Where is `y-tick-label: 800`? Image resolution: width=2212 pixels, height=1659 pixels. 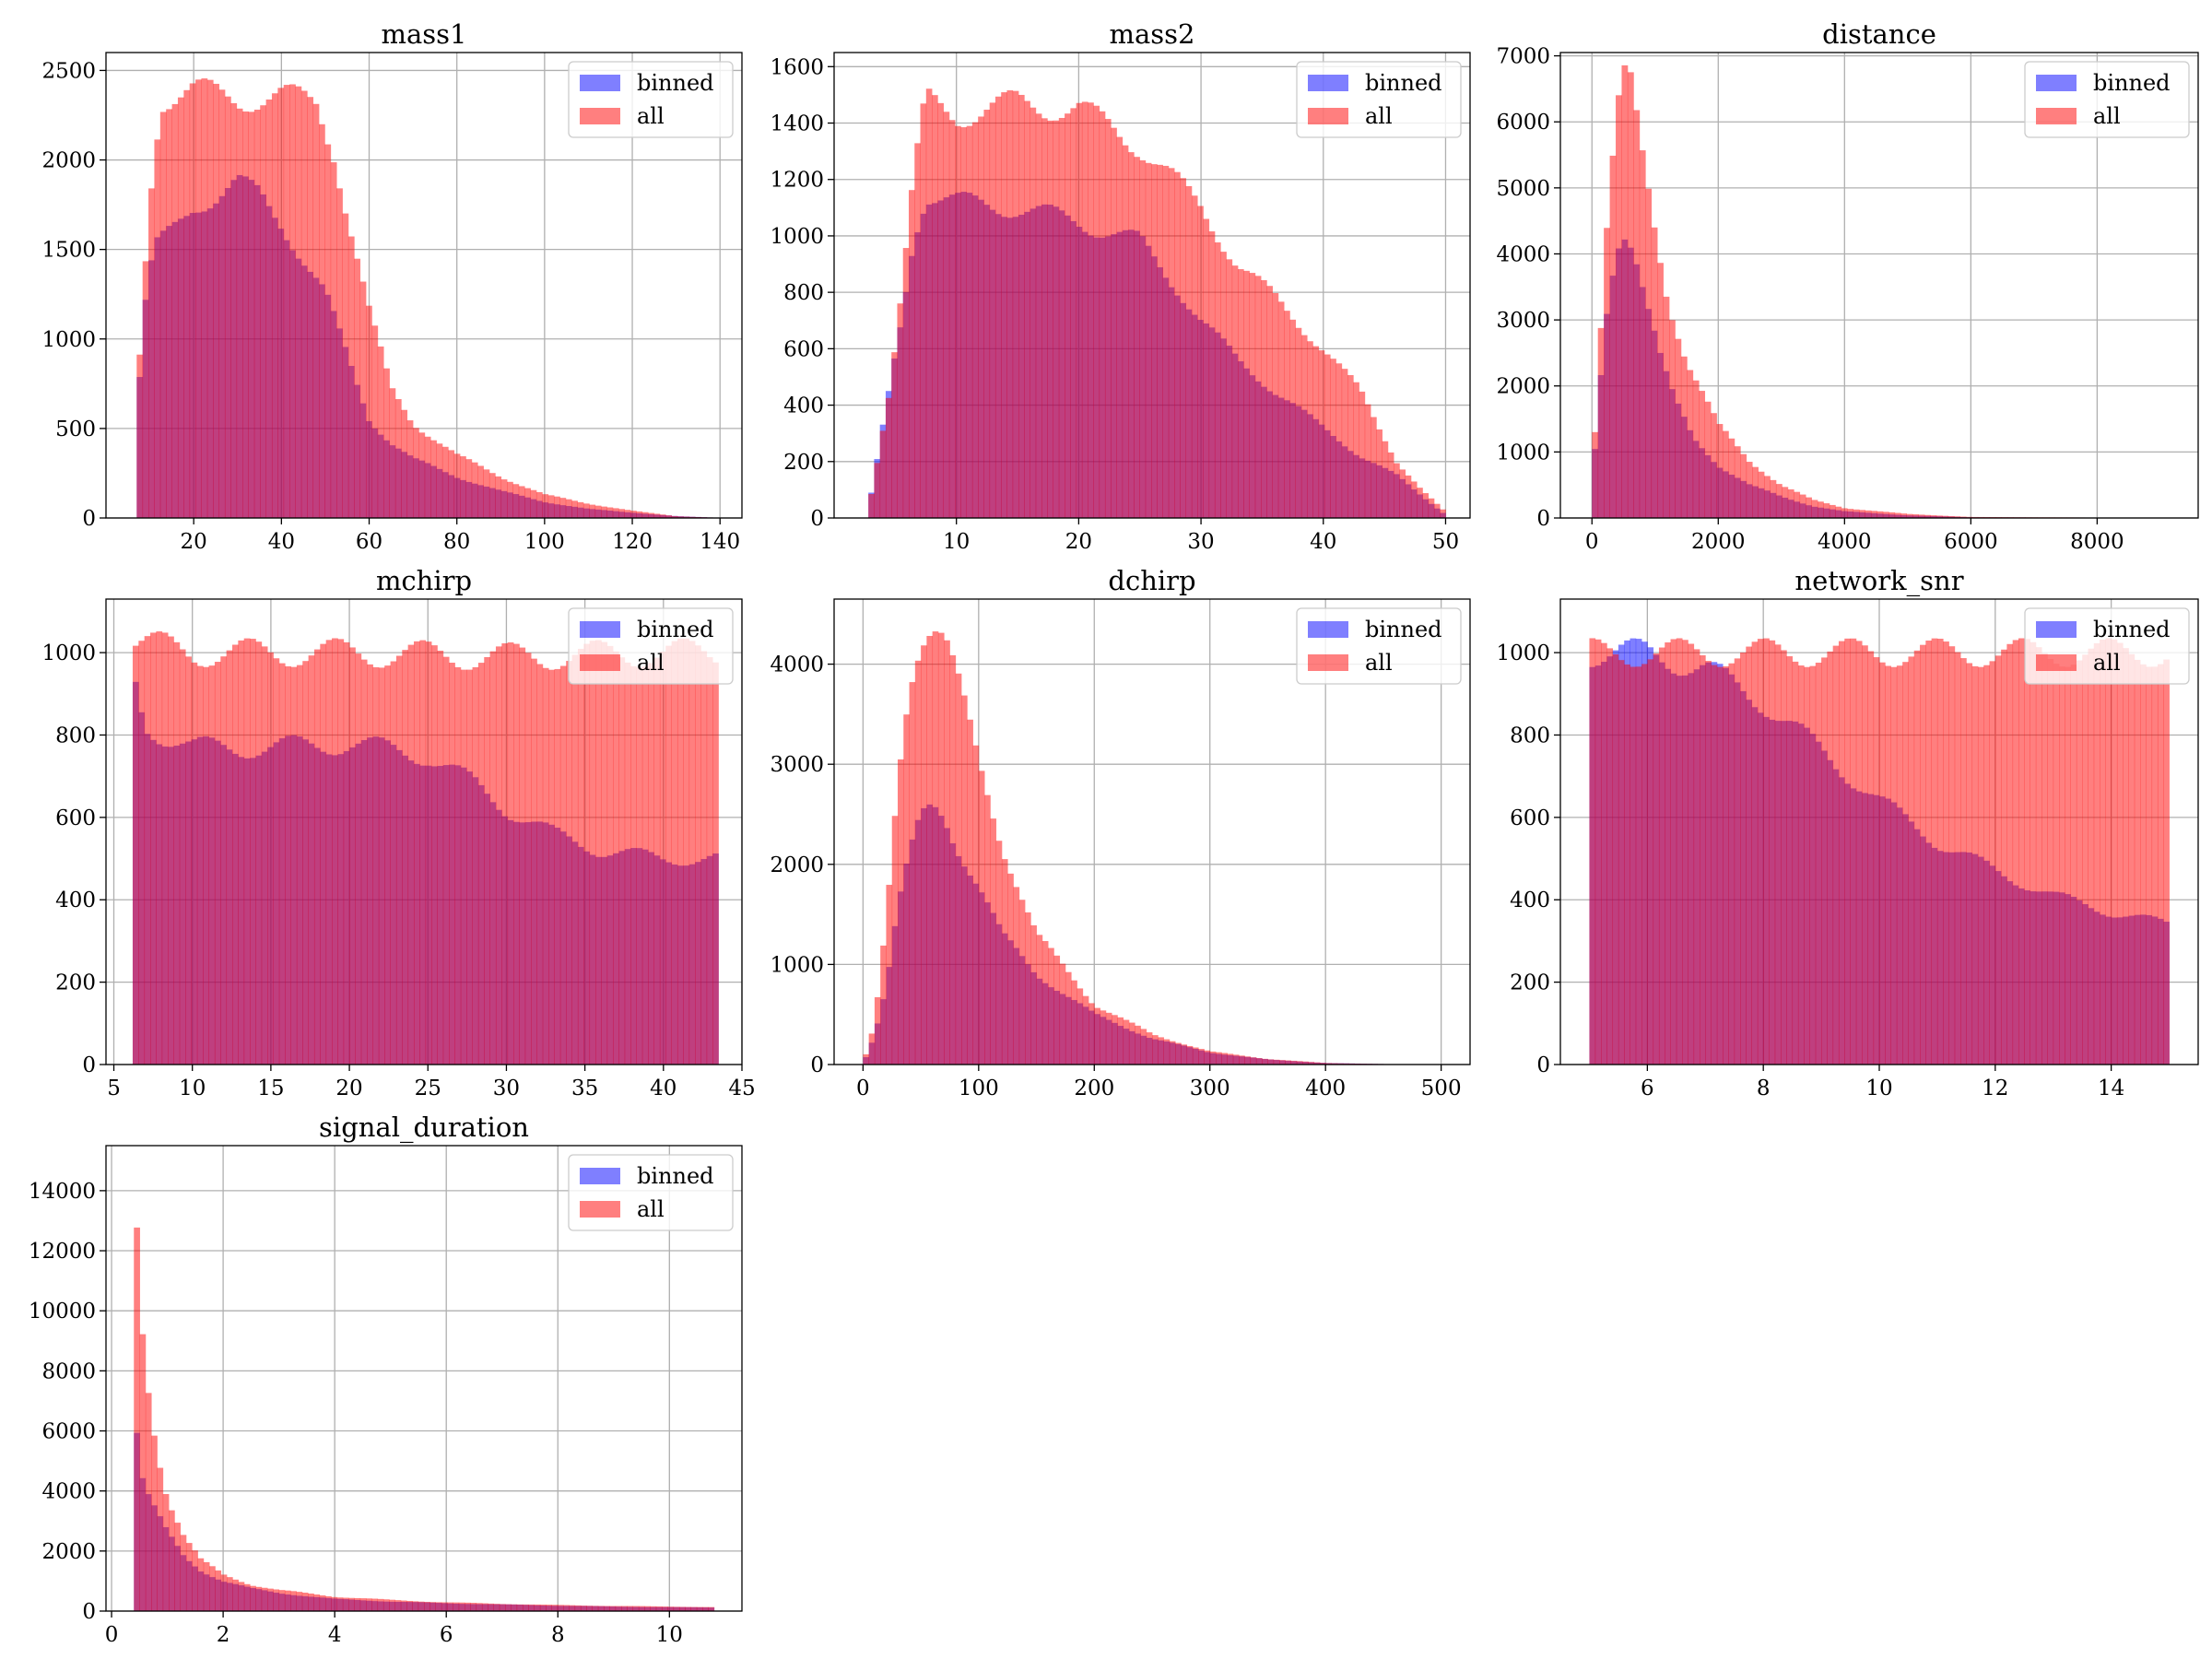
y-tick-label: 800 is located at coordinates (75, 735).